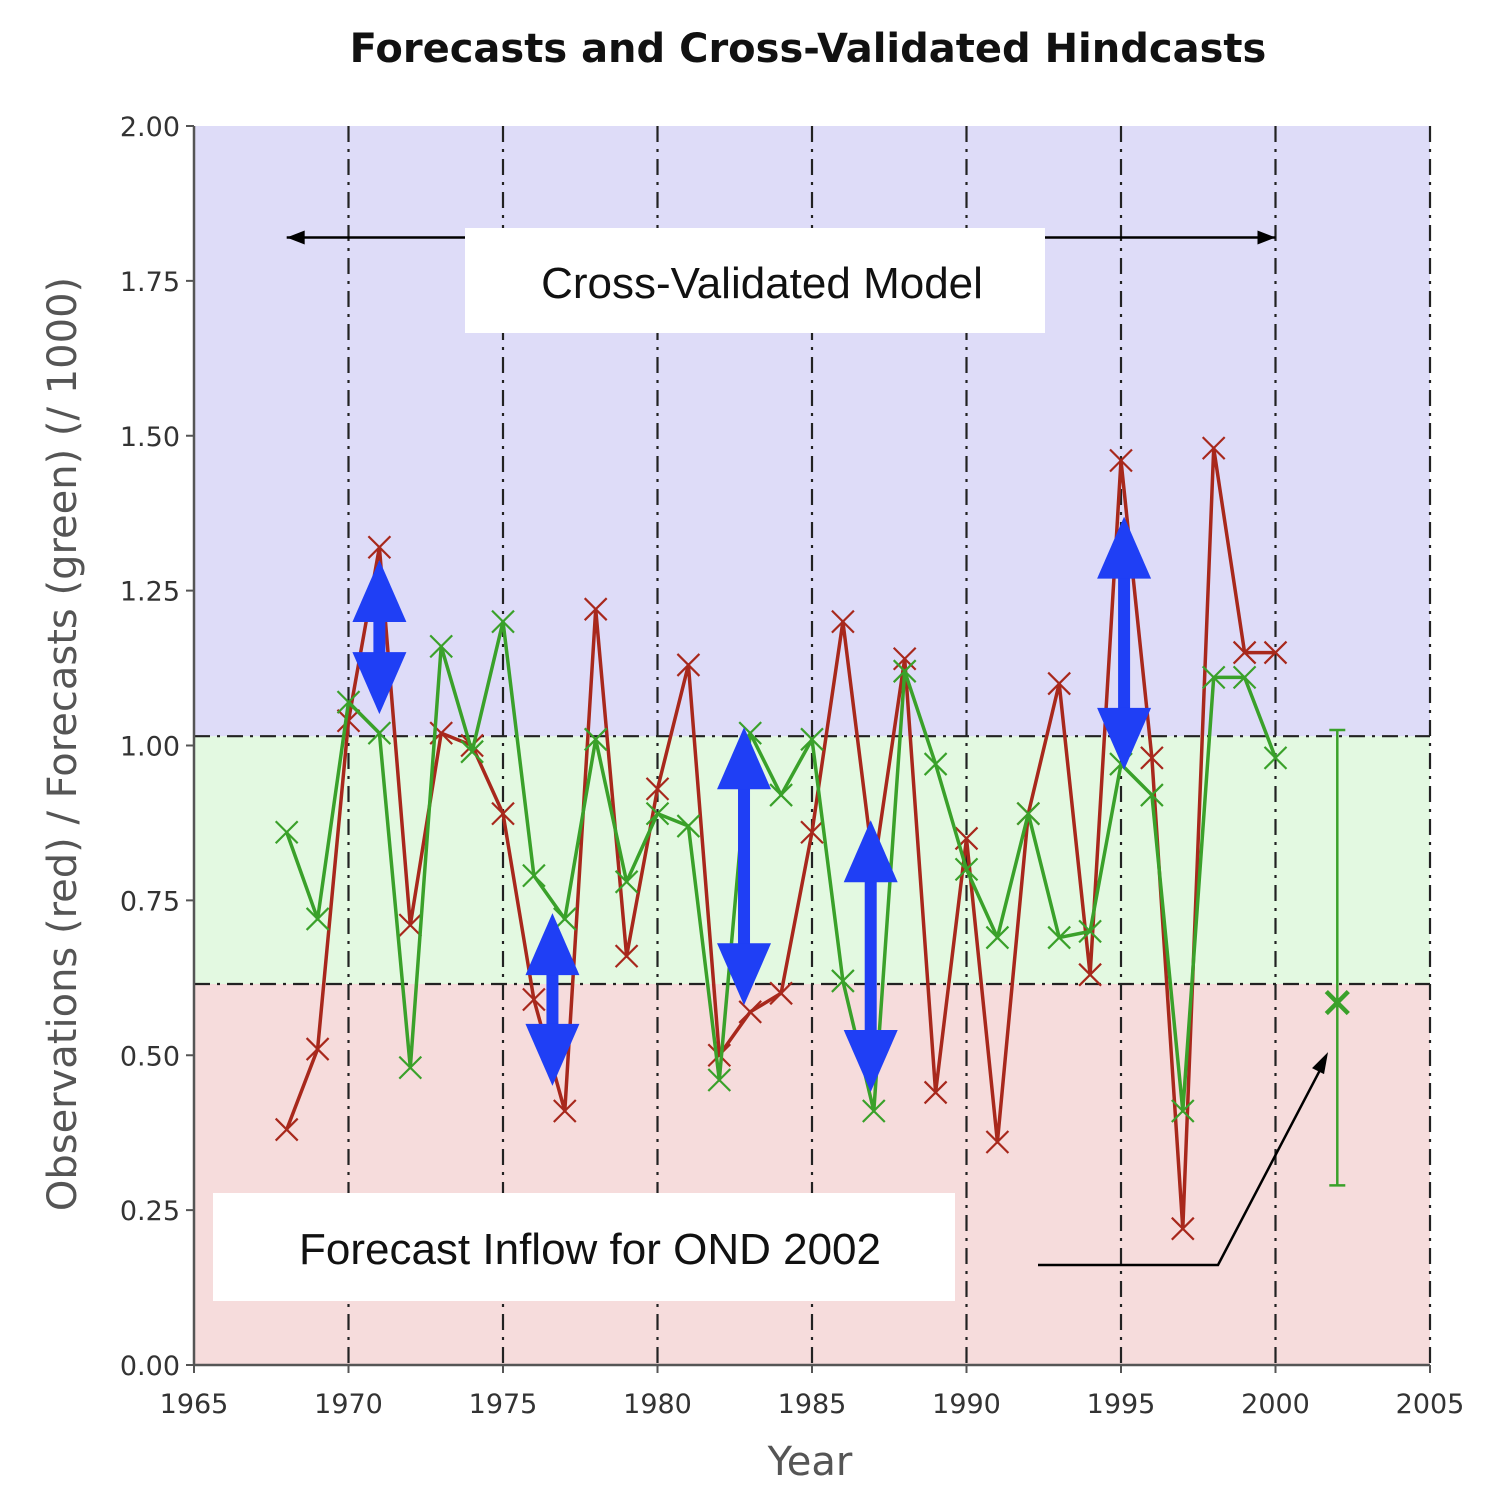 The width and height of the screenshot is (1486, 1504). What do you see at coordinates (657, 1404) in the screenshot?
I see `x-tick-label-1980: 1980` at bounding box center [657, 1404].